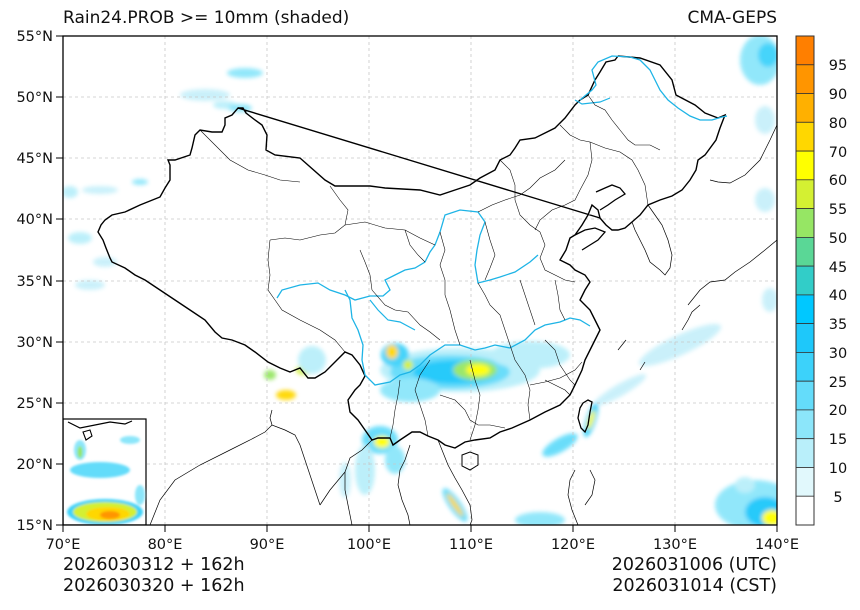 The width and height of the screenshot is (860, 610). I want to click on y-tick-label: 45°N, so click(34, 159).